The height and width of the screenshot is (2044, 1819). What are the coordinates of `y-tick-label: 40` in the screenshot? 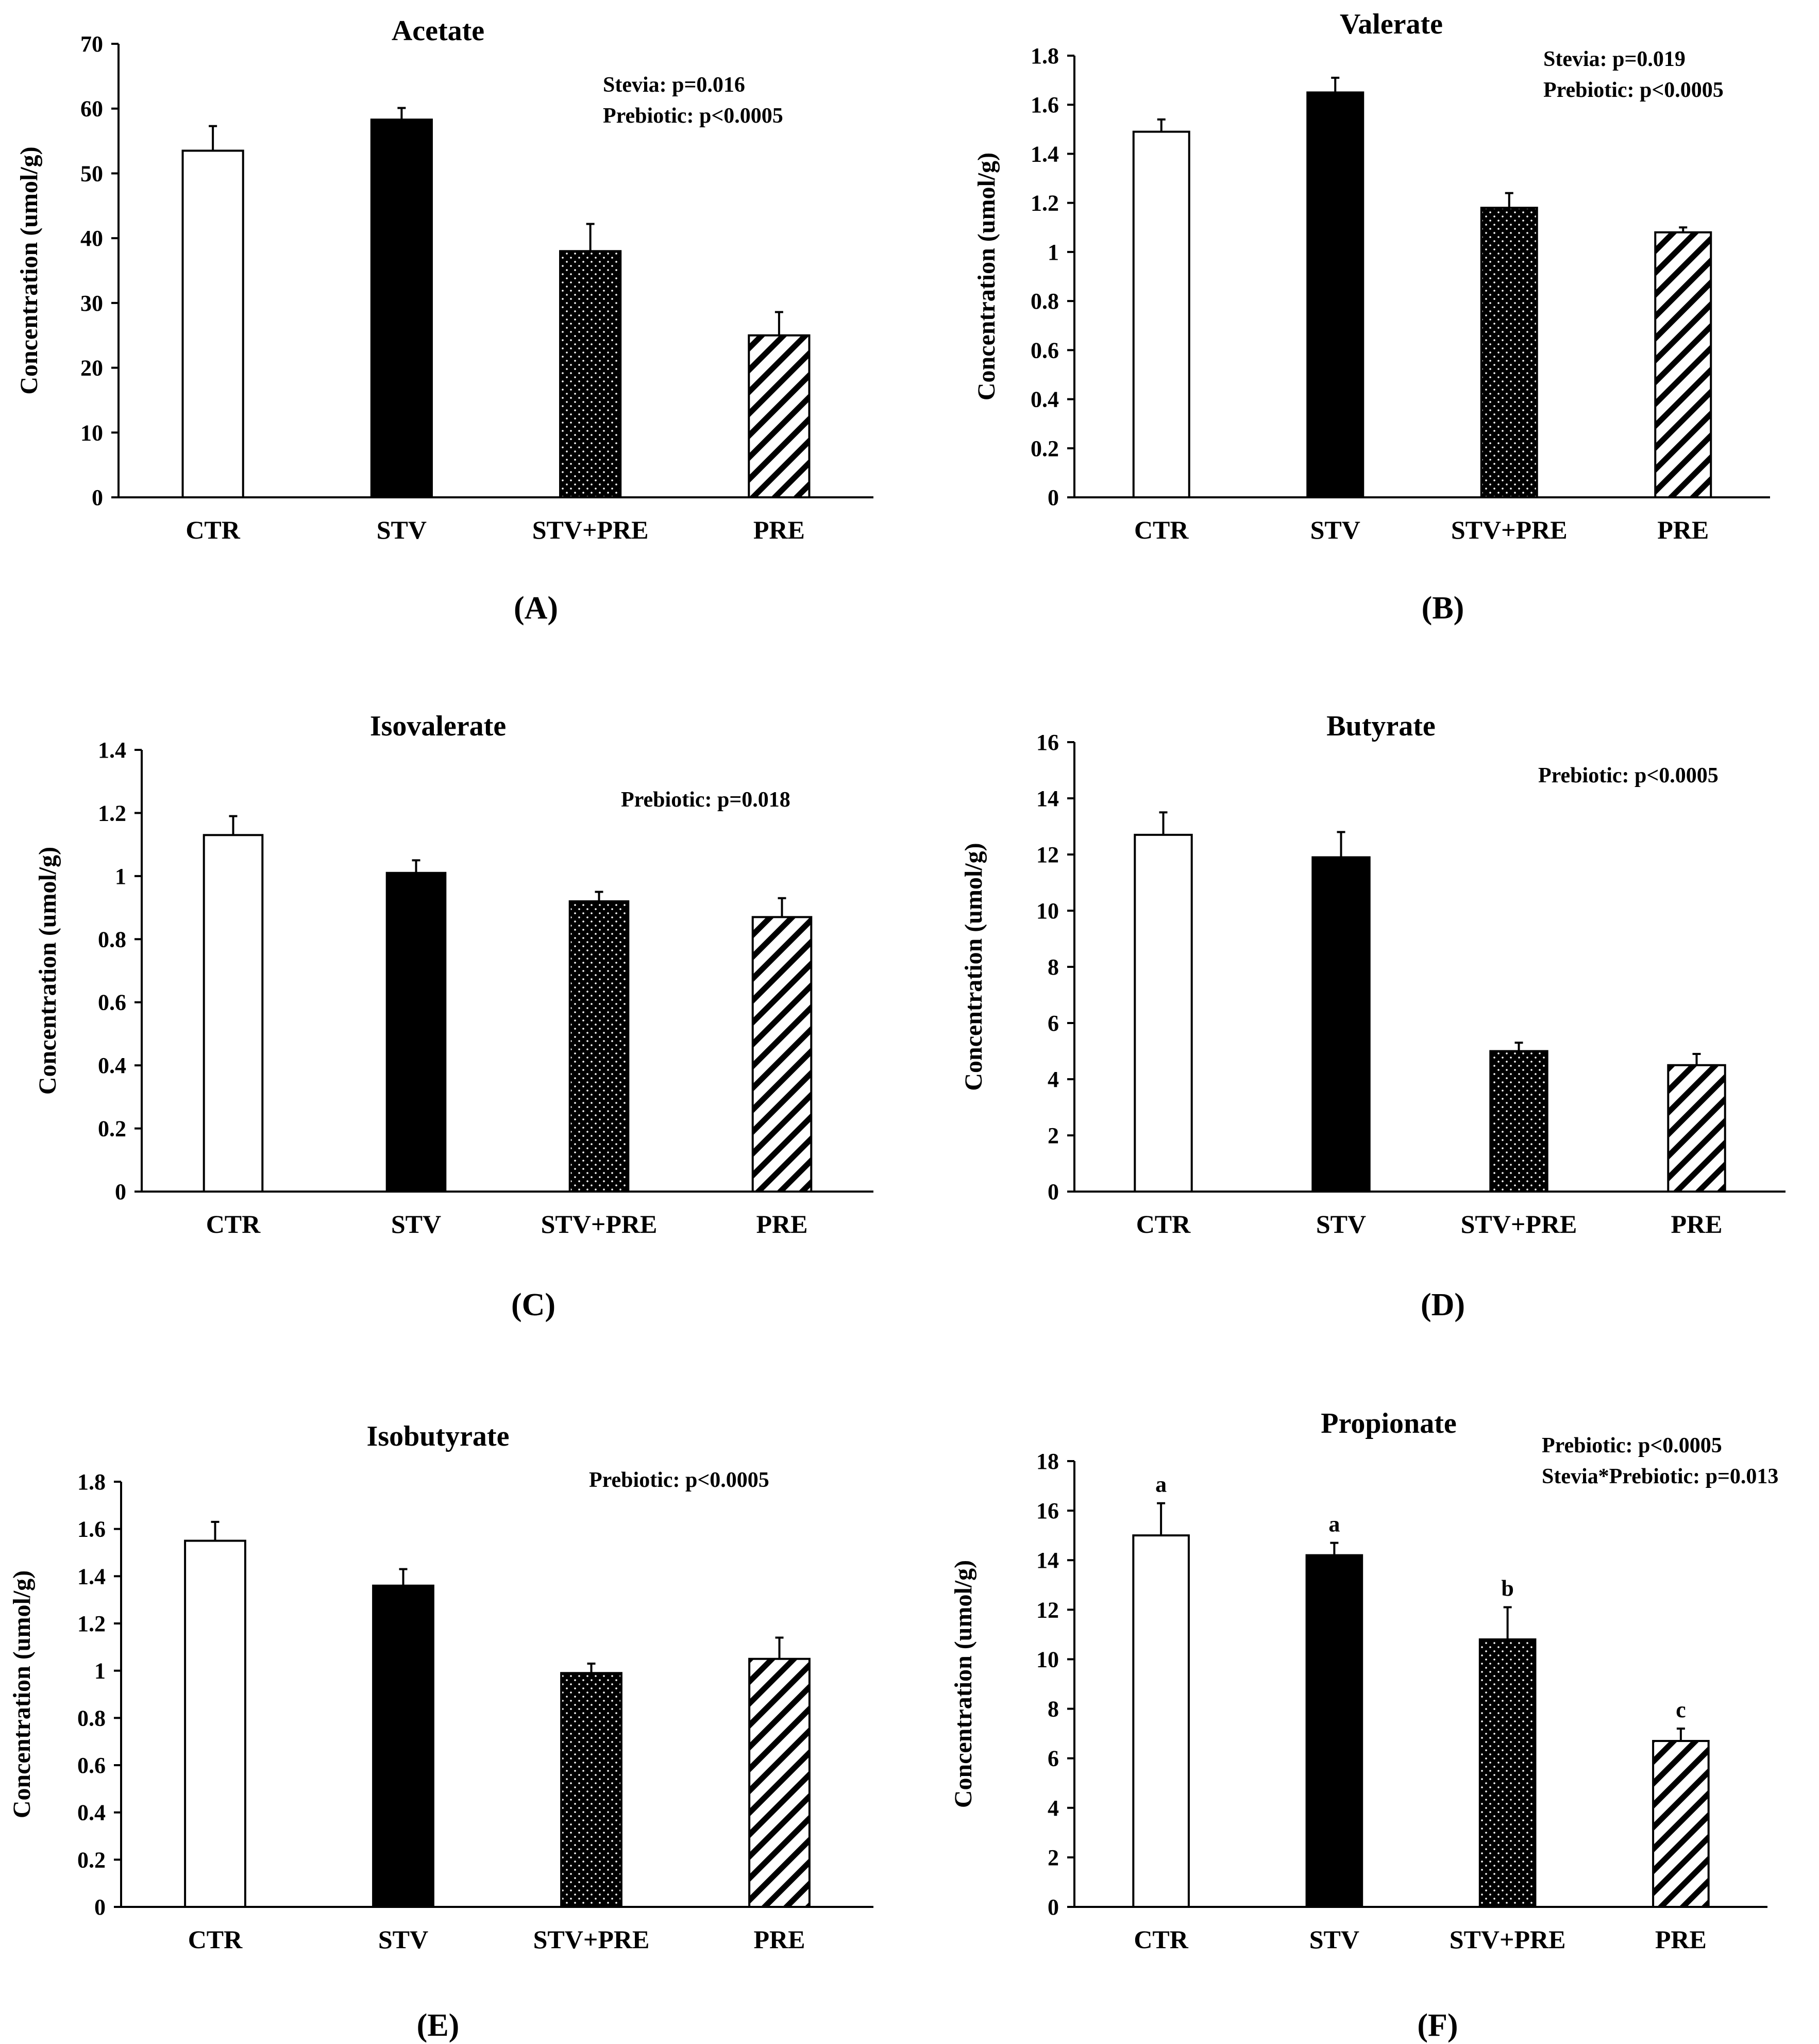 It's located at (91, 238).